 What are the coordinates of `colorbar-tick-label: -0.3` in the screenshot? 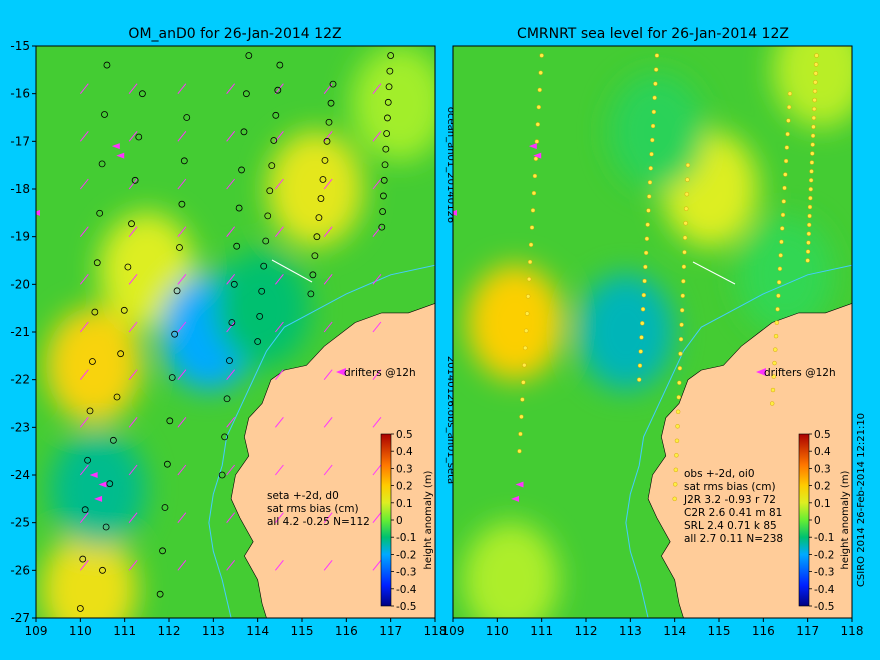 It's located at (824, 573).